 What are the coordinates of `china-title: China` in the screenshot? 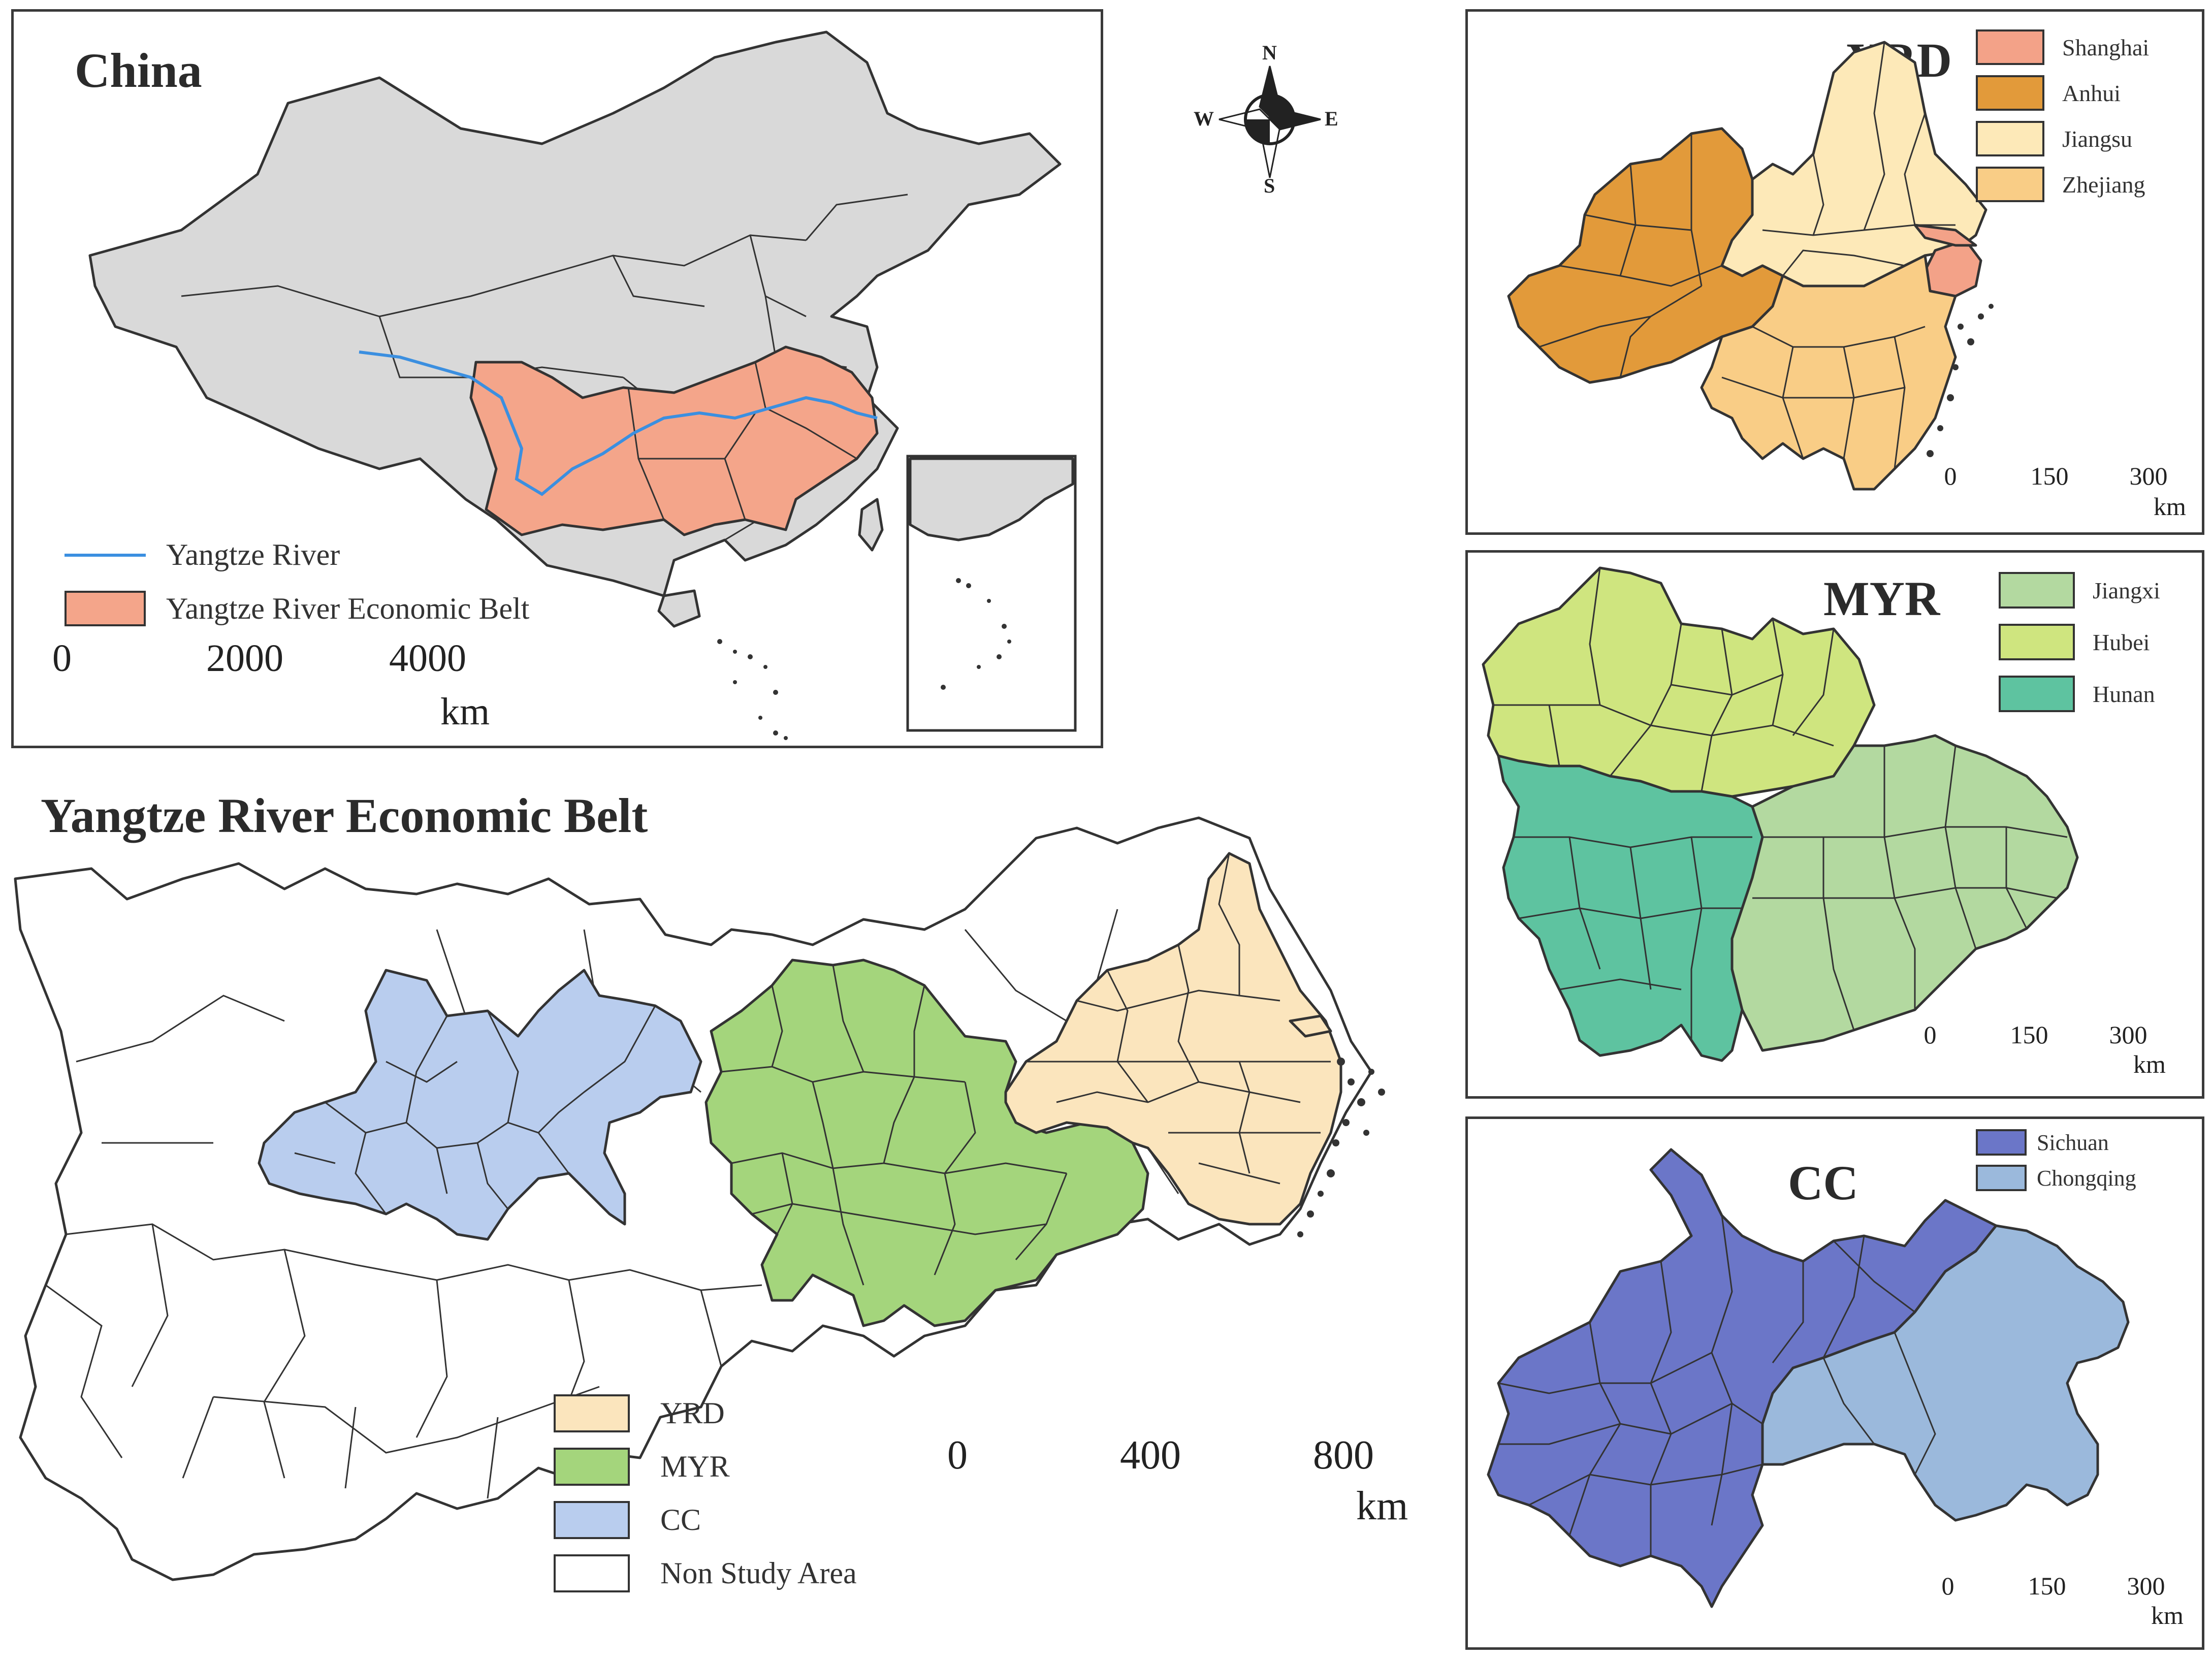 It's located at (139, 70).